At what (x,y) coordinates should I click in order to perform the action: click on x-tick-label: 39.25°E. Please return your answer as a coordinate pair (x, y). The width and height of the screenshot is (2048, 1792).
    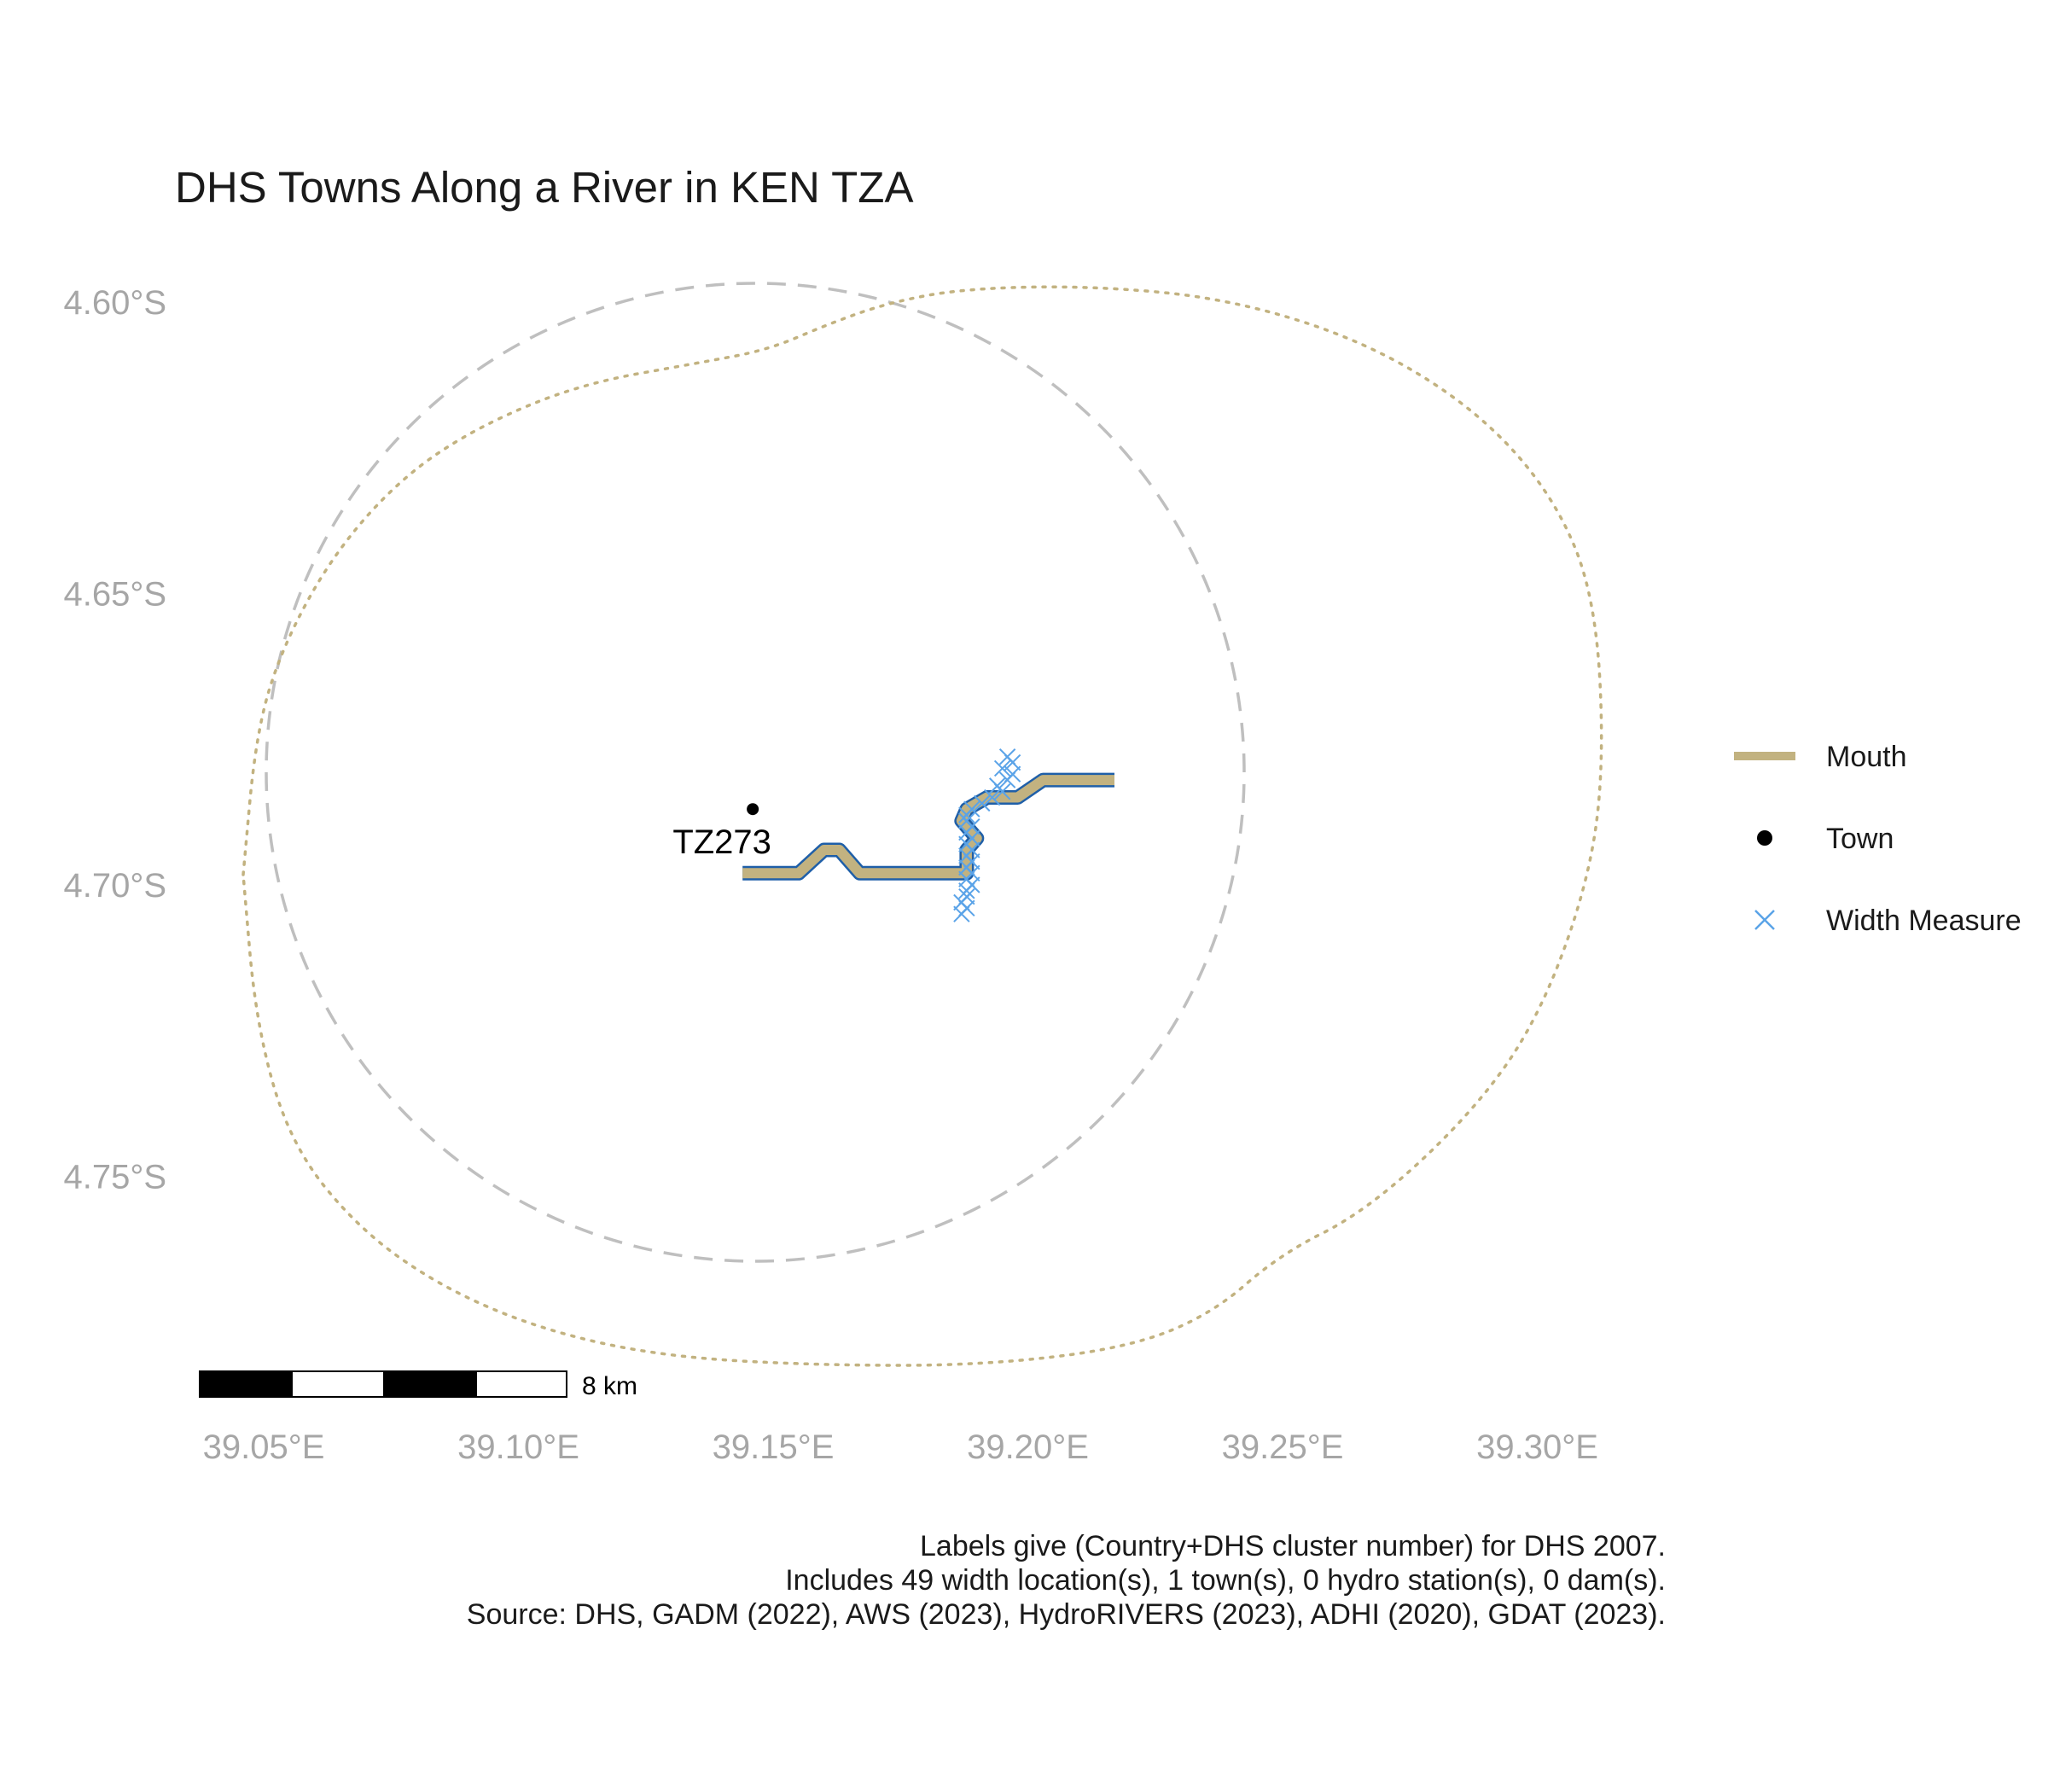
    Looking at the image, I should click on (1283, 1447).